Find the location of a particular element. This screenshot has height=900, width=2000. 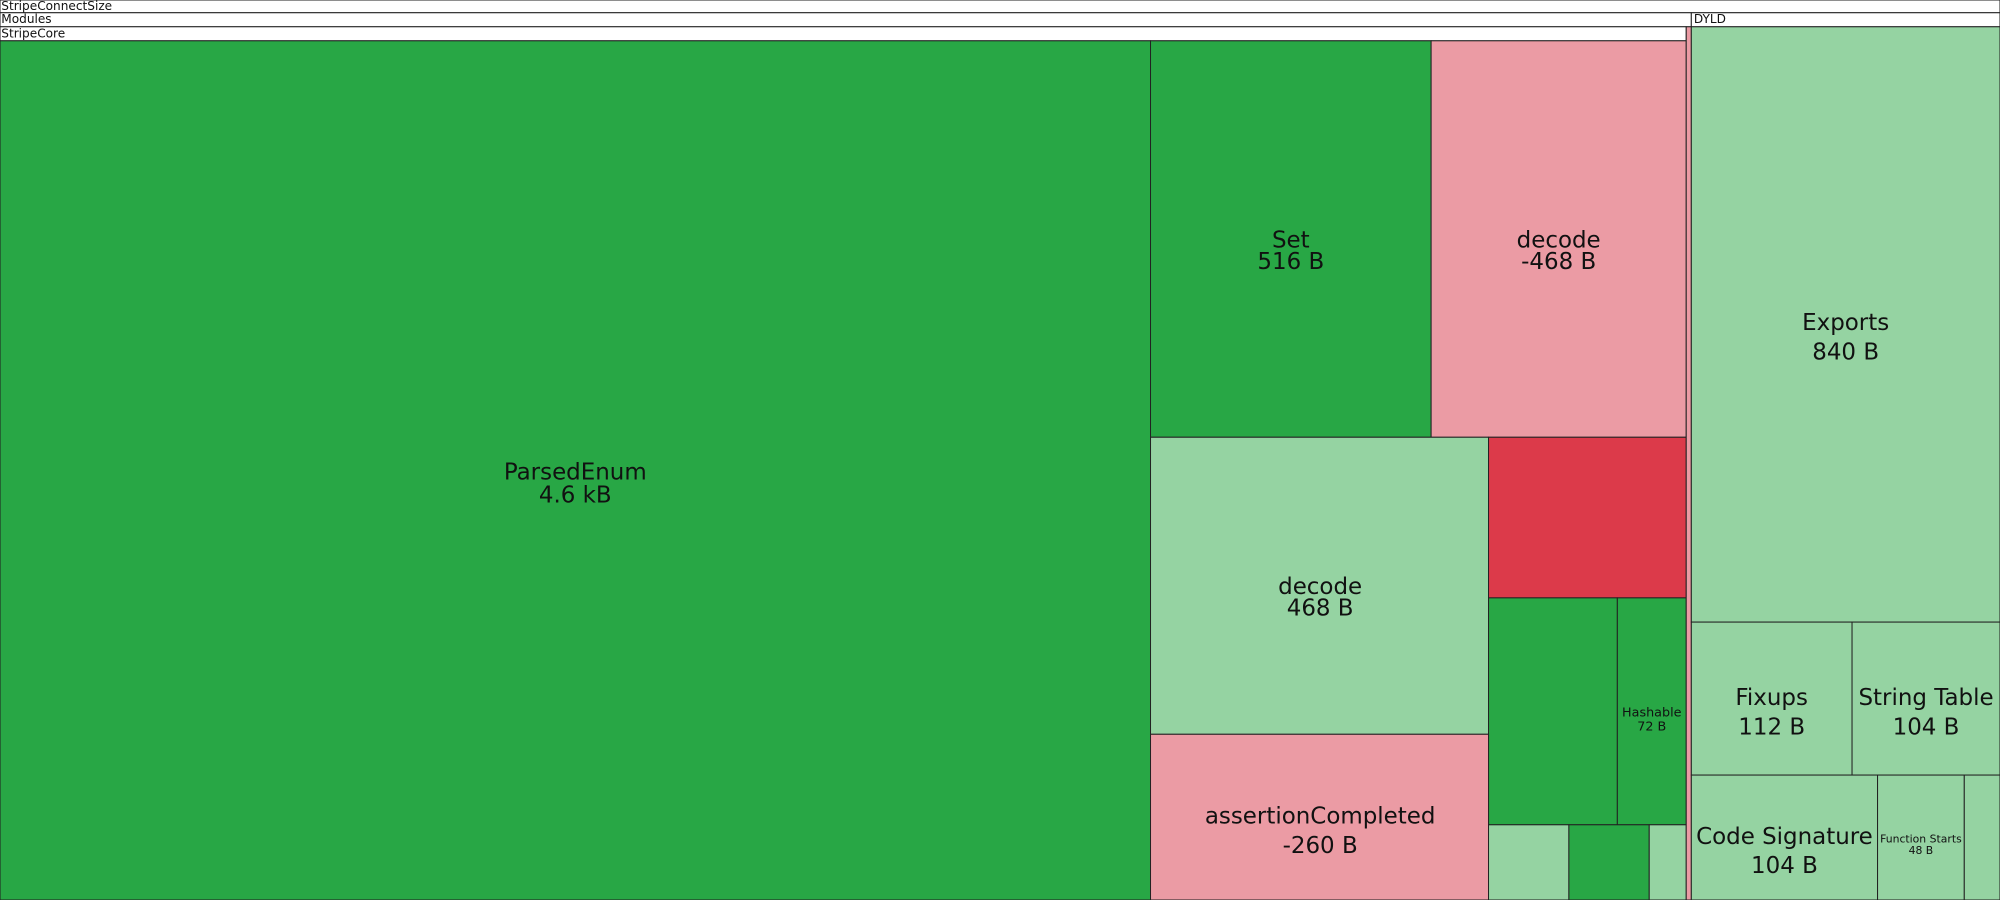

modules-header is located at coordinates (846, 20).